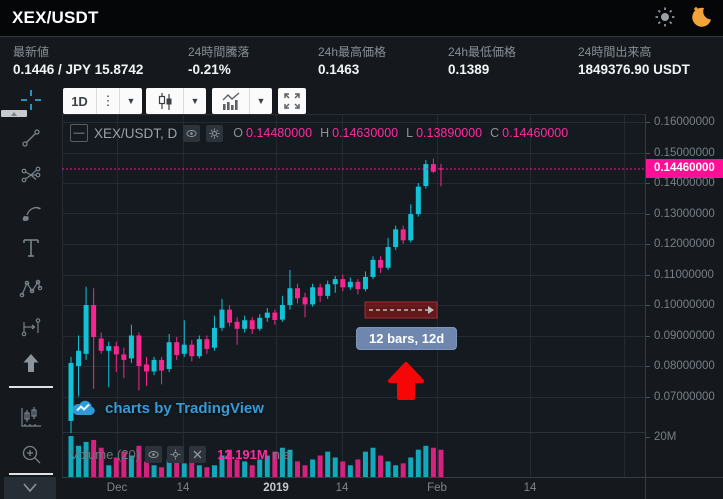 The height and width of the screenshot is (499, 723). Describe the element at coordinates (31, 288) in the screenshot. I see `xabcd-pattern-tool` at that location.